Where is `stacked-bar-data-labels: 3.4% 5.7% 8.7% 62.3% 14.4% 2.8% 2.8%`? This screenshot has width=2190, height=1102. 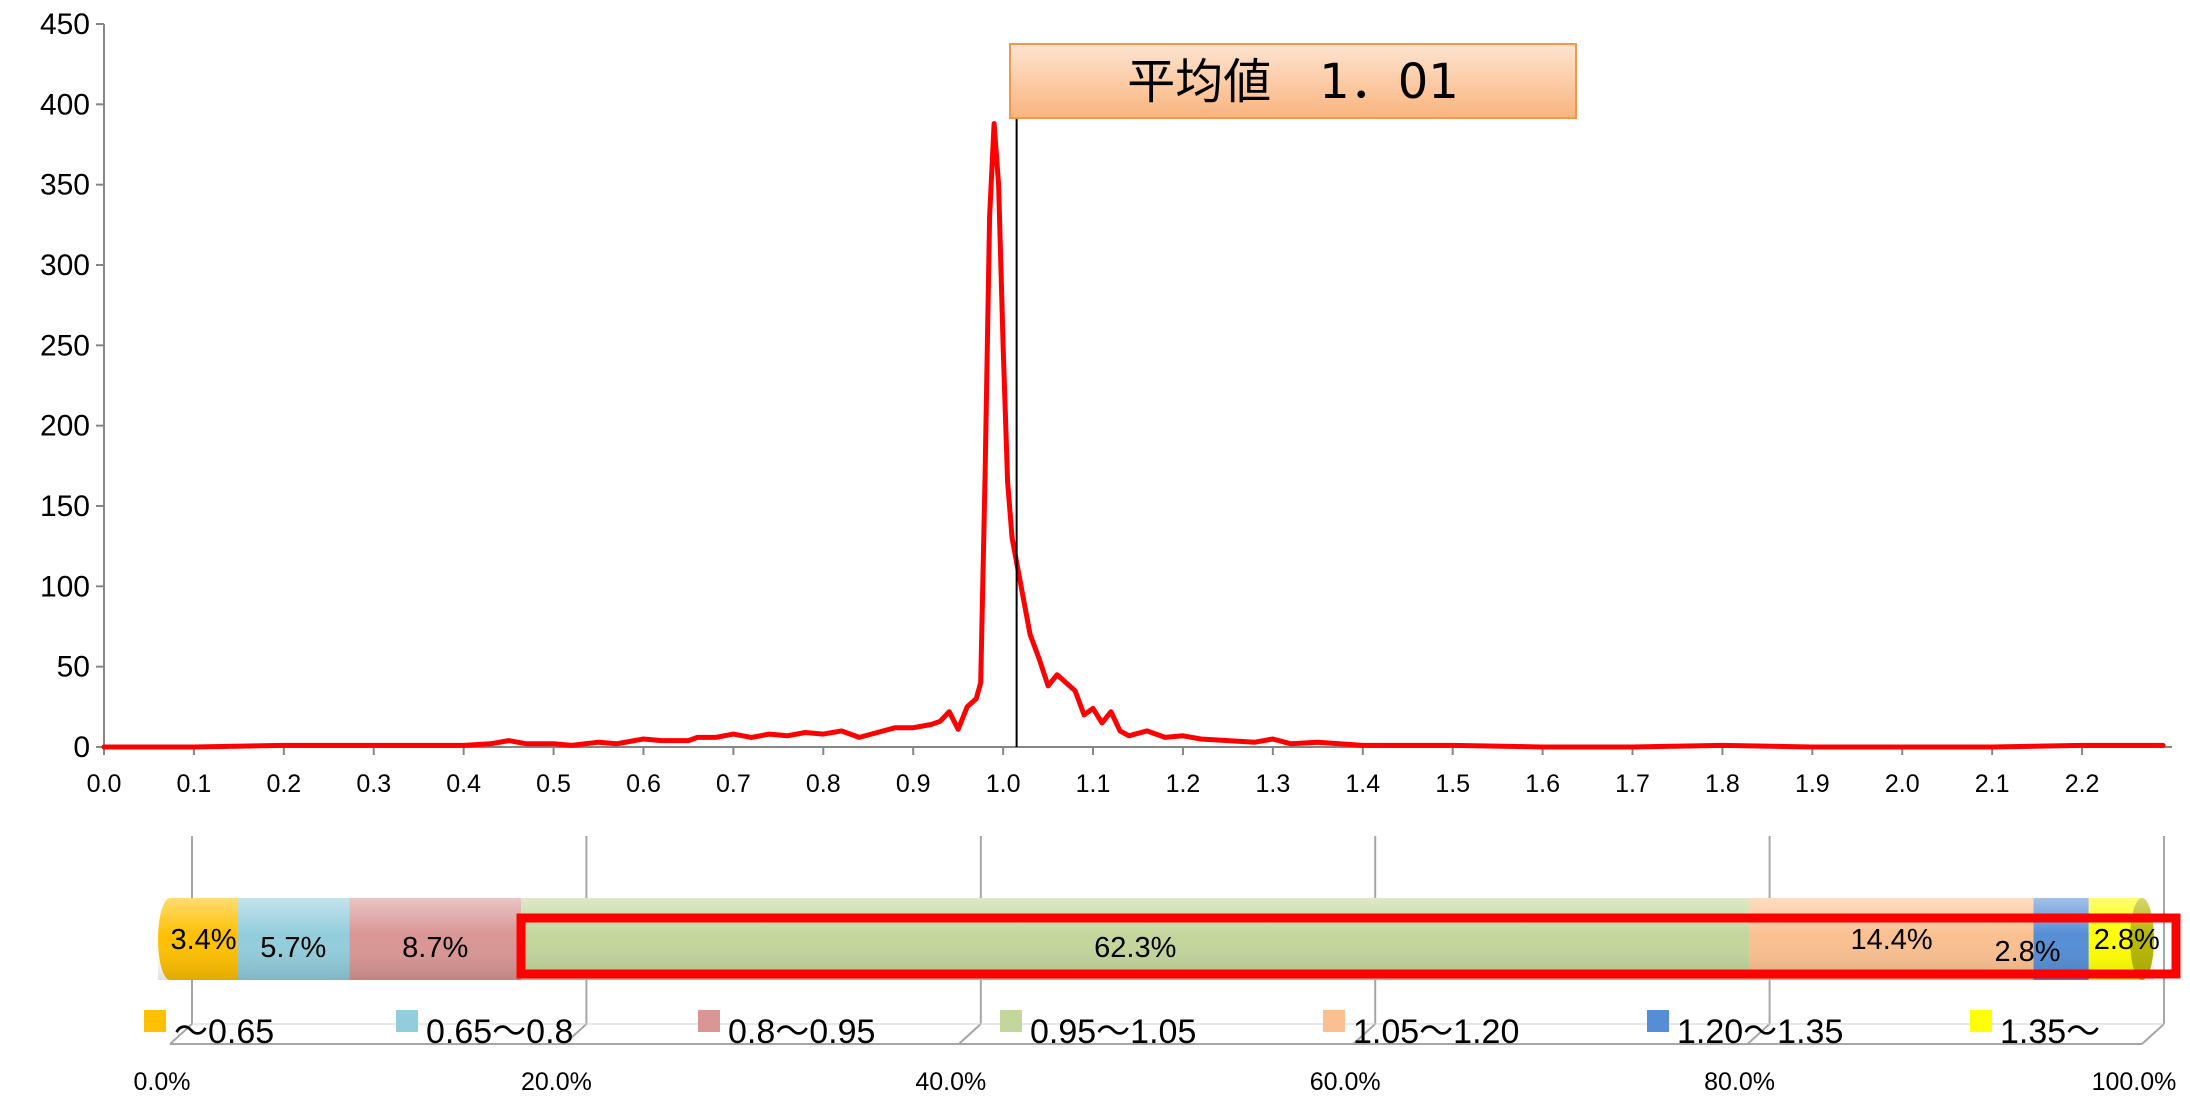
stacked-bar-data-labels: 3.4% 5.7% 8.7% 62.3% 14.4% 2.8% 2.8% is located at coordinates (1164, 946).